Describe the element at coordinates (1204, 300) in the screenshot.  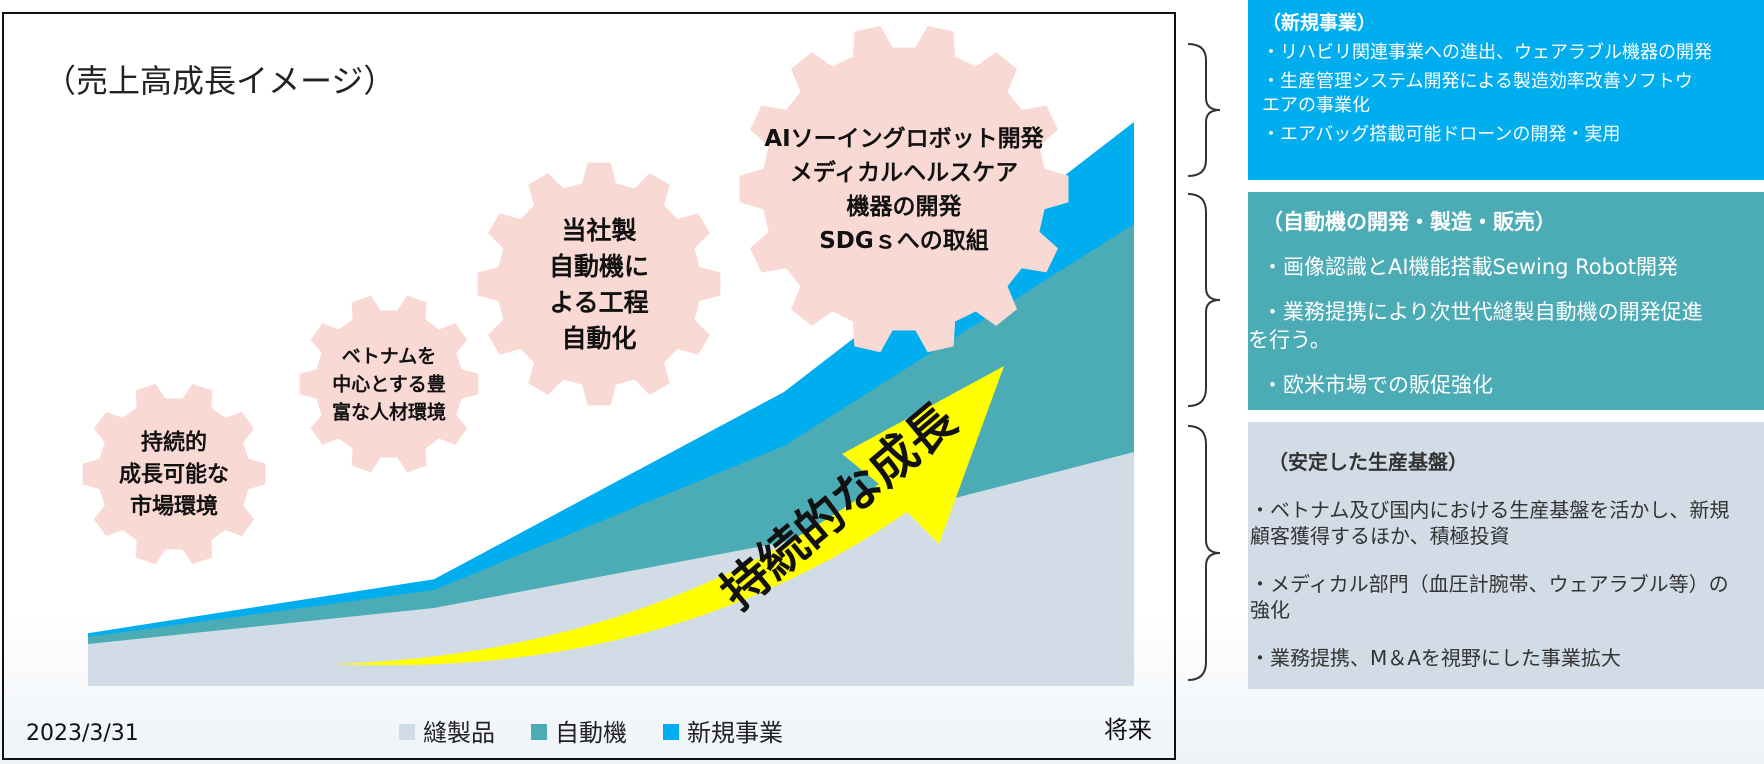
I see `brace-auto` at that location.